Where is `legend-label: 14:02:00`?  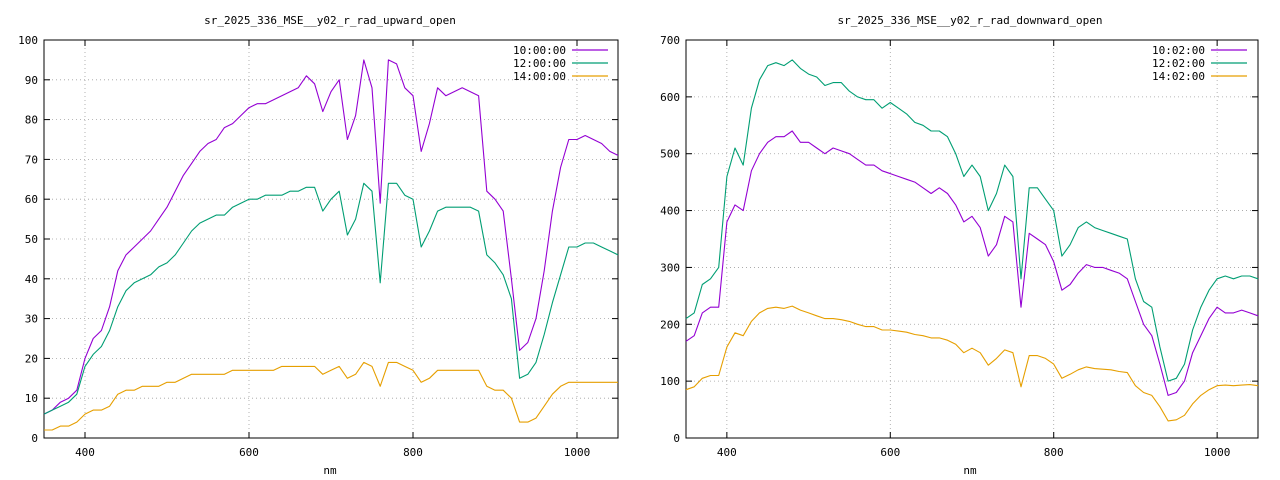 legend-label: 14:02:00 is located at coordinates (1178, 76).